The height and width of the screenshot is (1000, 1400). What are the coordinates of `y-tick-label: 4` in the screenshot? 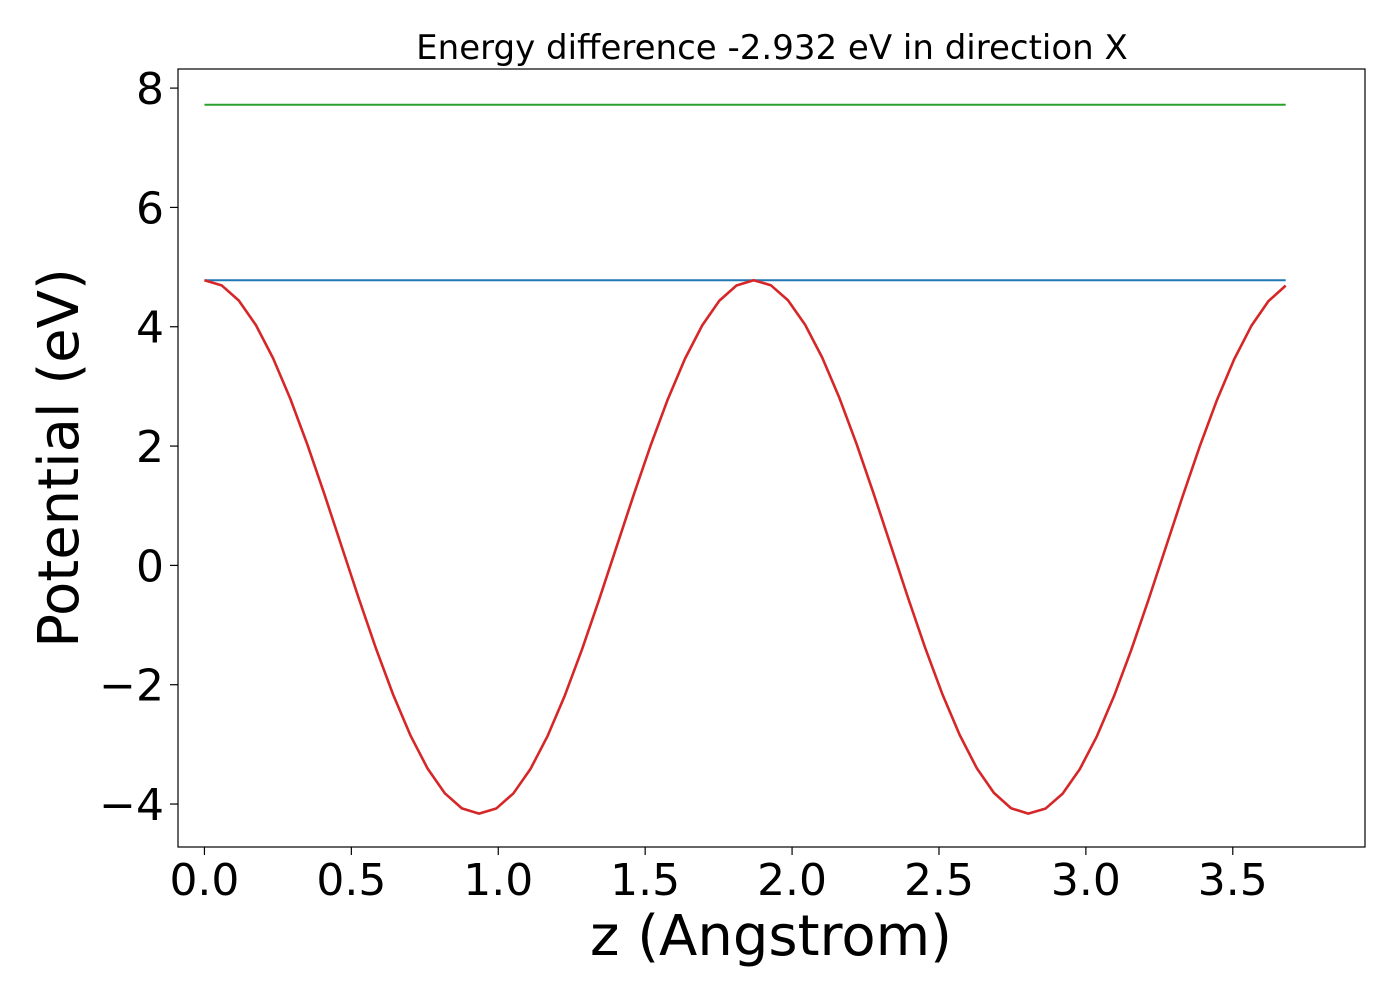 It's located at (150, 328).